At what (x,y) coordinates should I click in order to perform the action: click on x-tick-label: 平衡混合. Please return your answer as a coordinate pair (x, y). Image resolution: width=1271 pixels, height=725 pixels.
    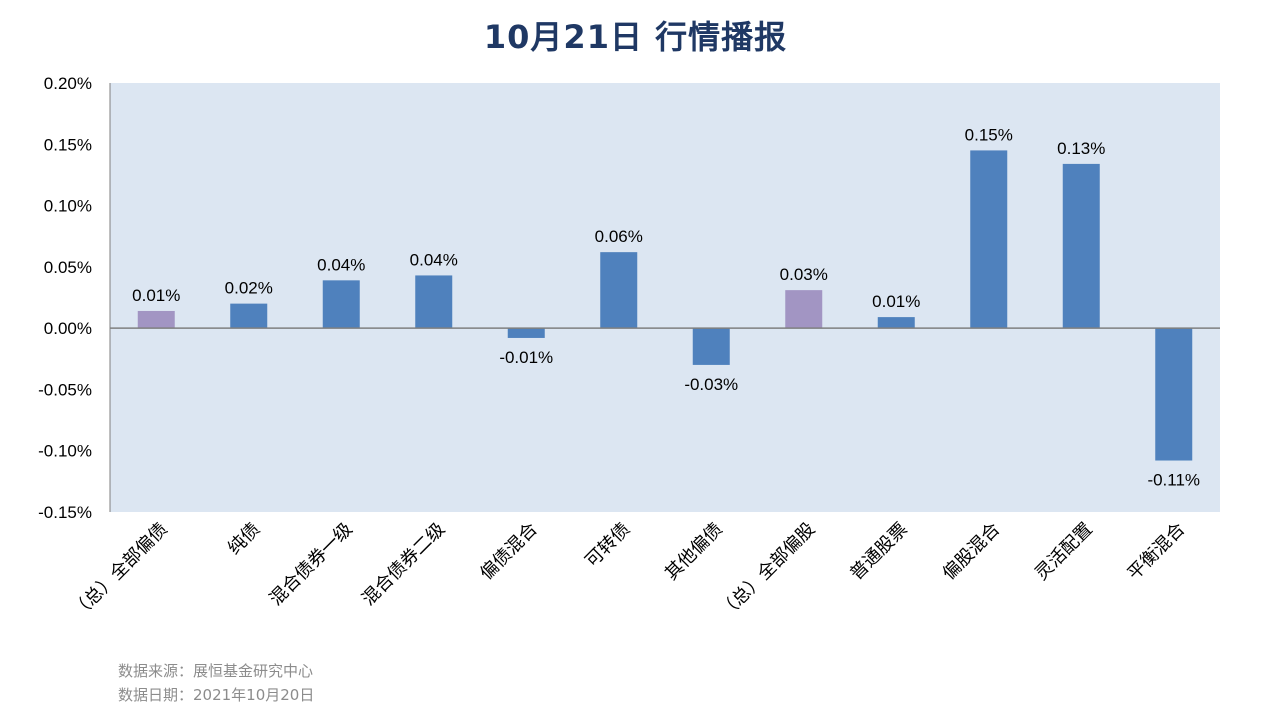
    Looking at the image, I should click on (1157, 552).